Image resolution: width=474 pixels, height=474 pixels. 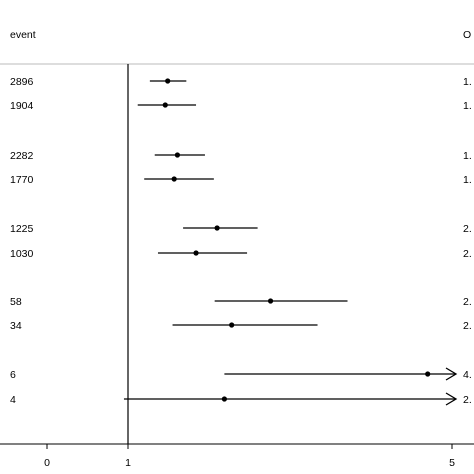 I want to click on forest-row: 6 4., so click(x=241, y=374).